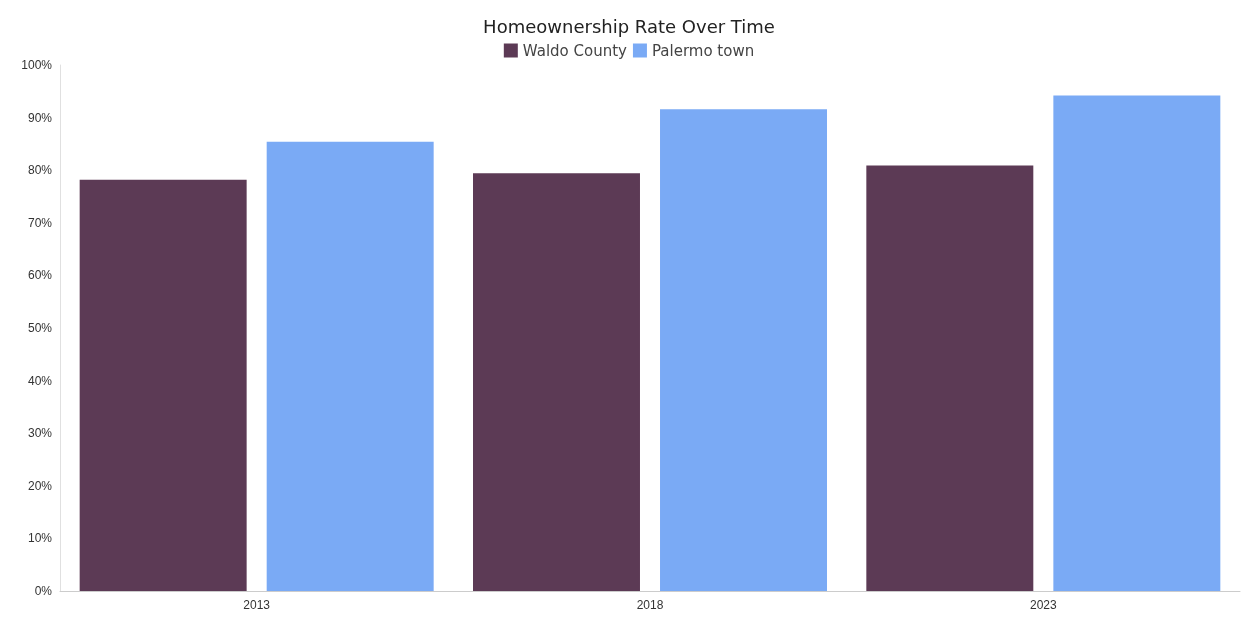 This screenshot has height=625, width=1258. What do you see at coordinates (43, 591) in the screenshot?
I see `y-tick-label: 0%` at bounding box center [43, 591].